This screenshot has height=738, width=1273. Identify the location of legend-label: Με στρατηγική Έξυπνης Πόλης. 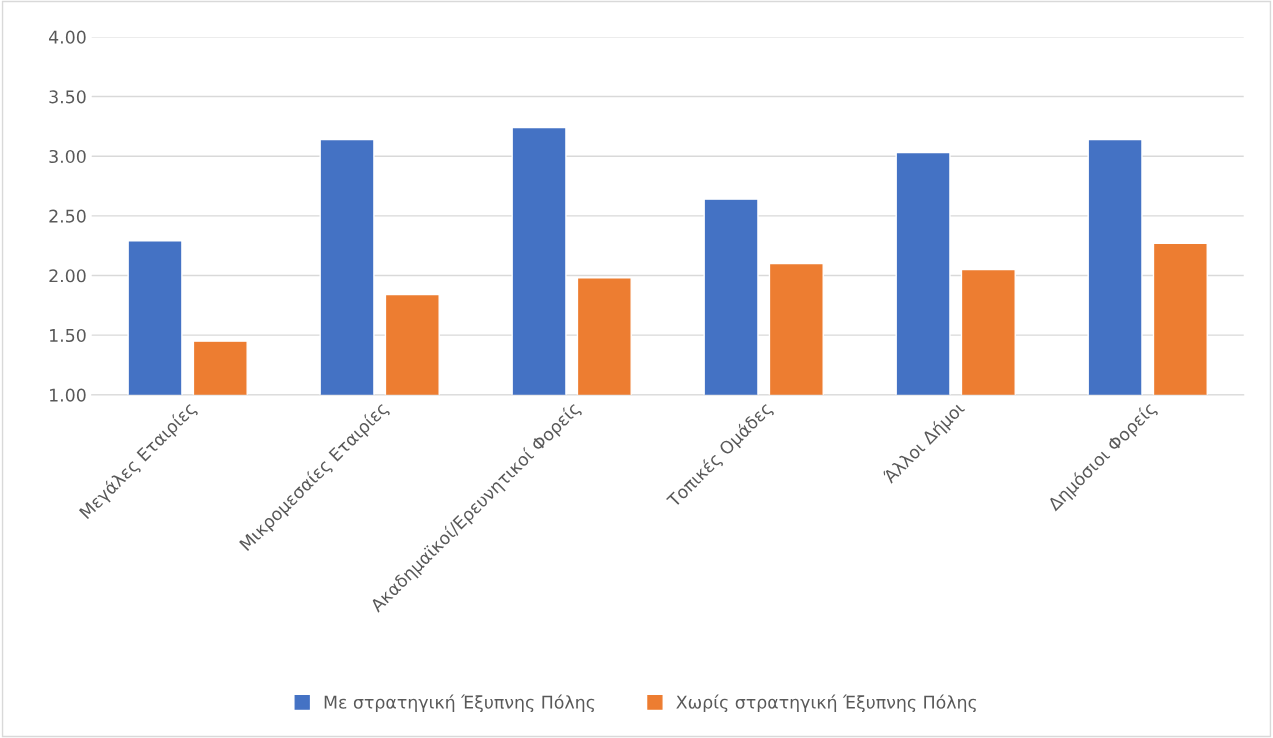
(459, 703).